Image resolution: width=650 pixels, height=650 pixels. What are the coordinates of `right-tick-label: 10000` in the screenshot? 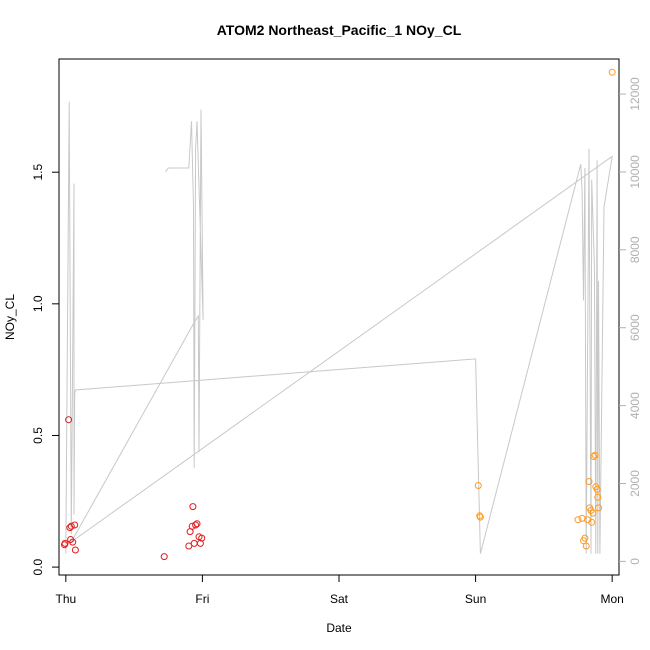 It's located at (635, 172).